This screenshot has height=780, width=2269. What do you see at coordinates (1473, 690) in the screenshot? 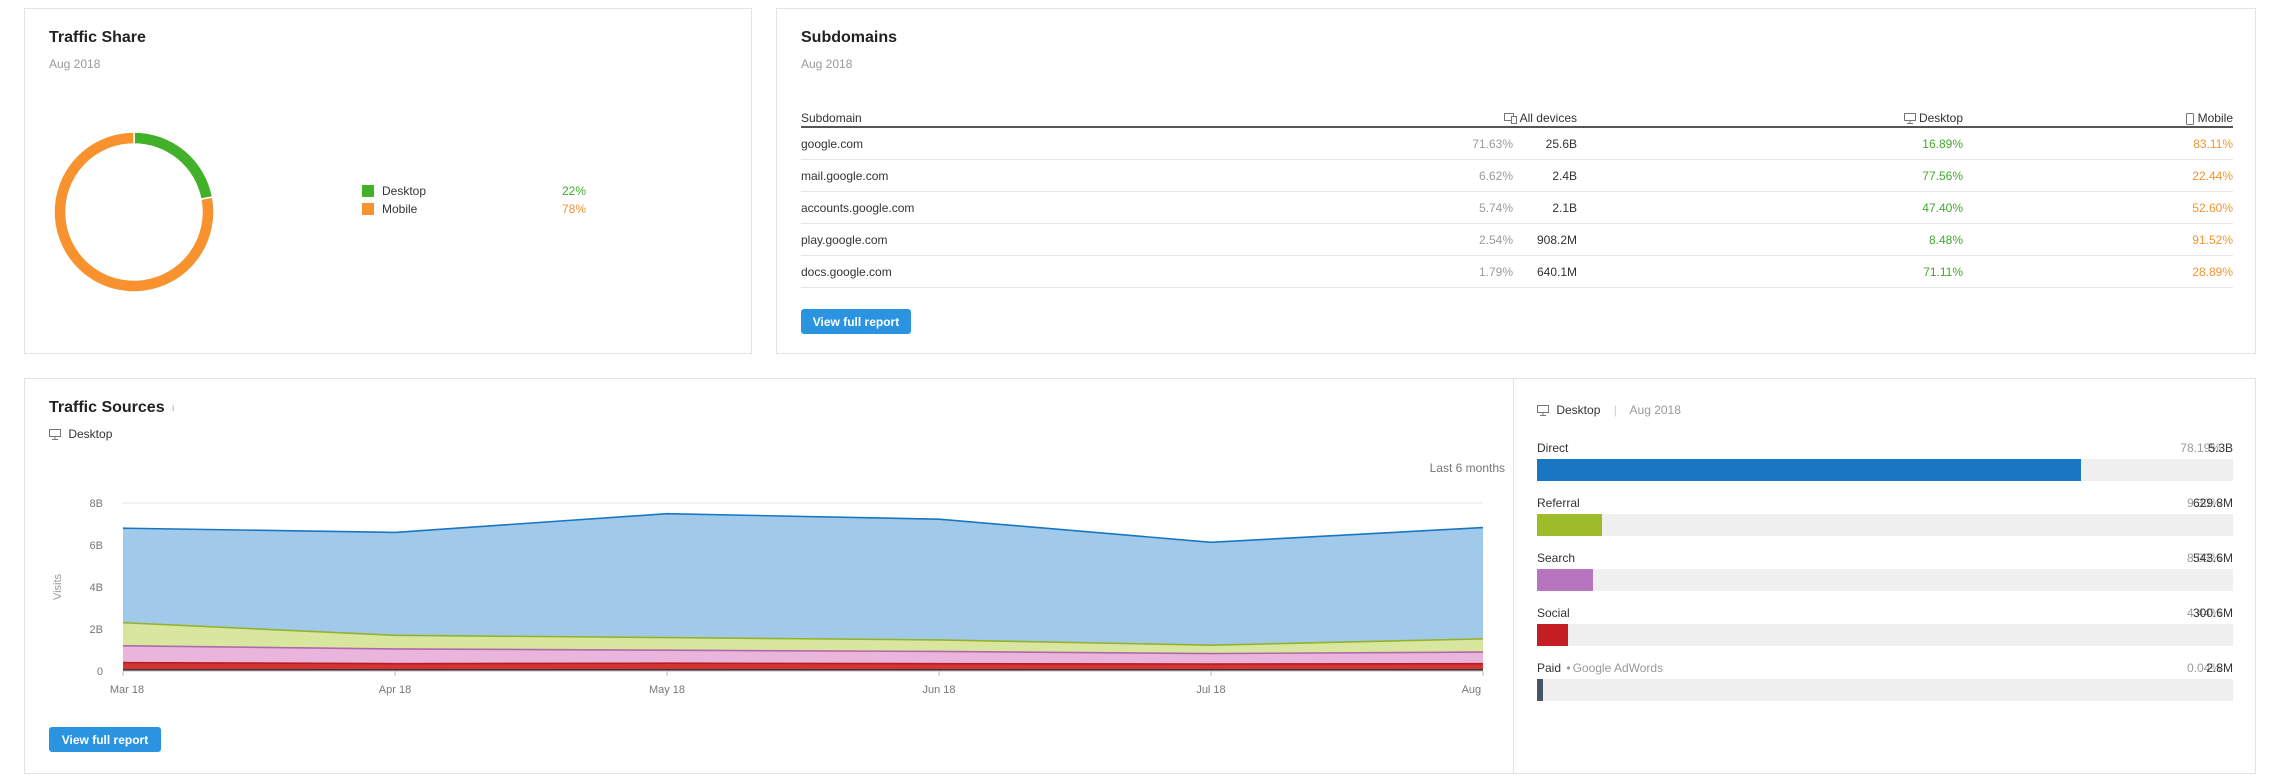
I see `x-tick-label: Aug 18` at bounding box center [1473, 690].